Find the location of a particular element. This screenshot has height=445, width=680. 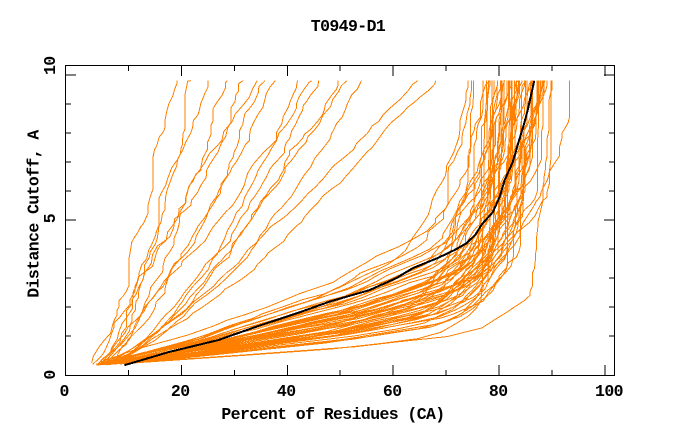

svg-text: 5 is located at coordinates (50, 218).